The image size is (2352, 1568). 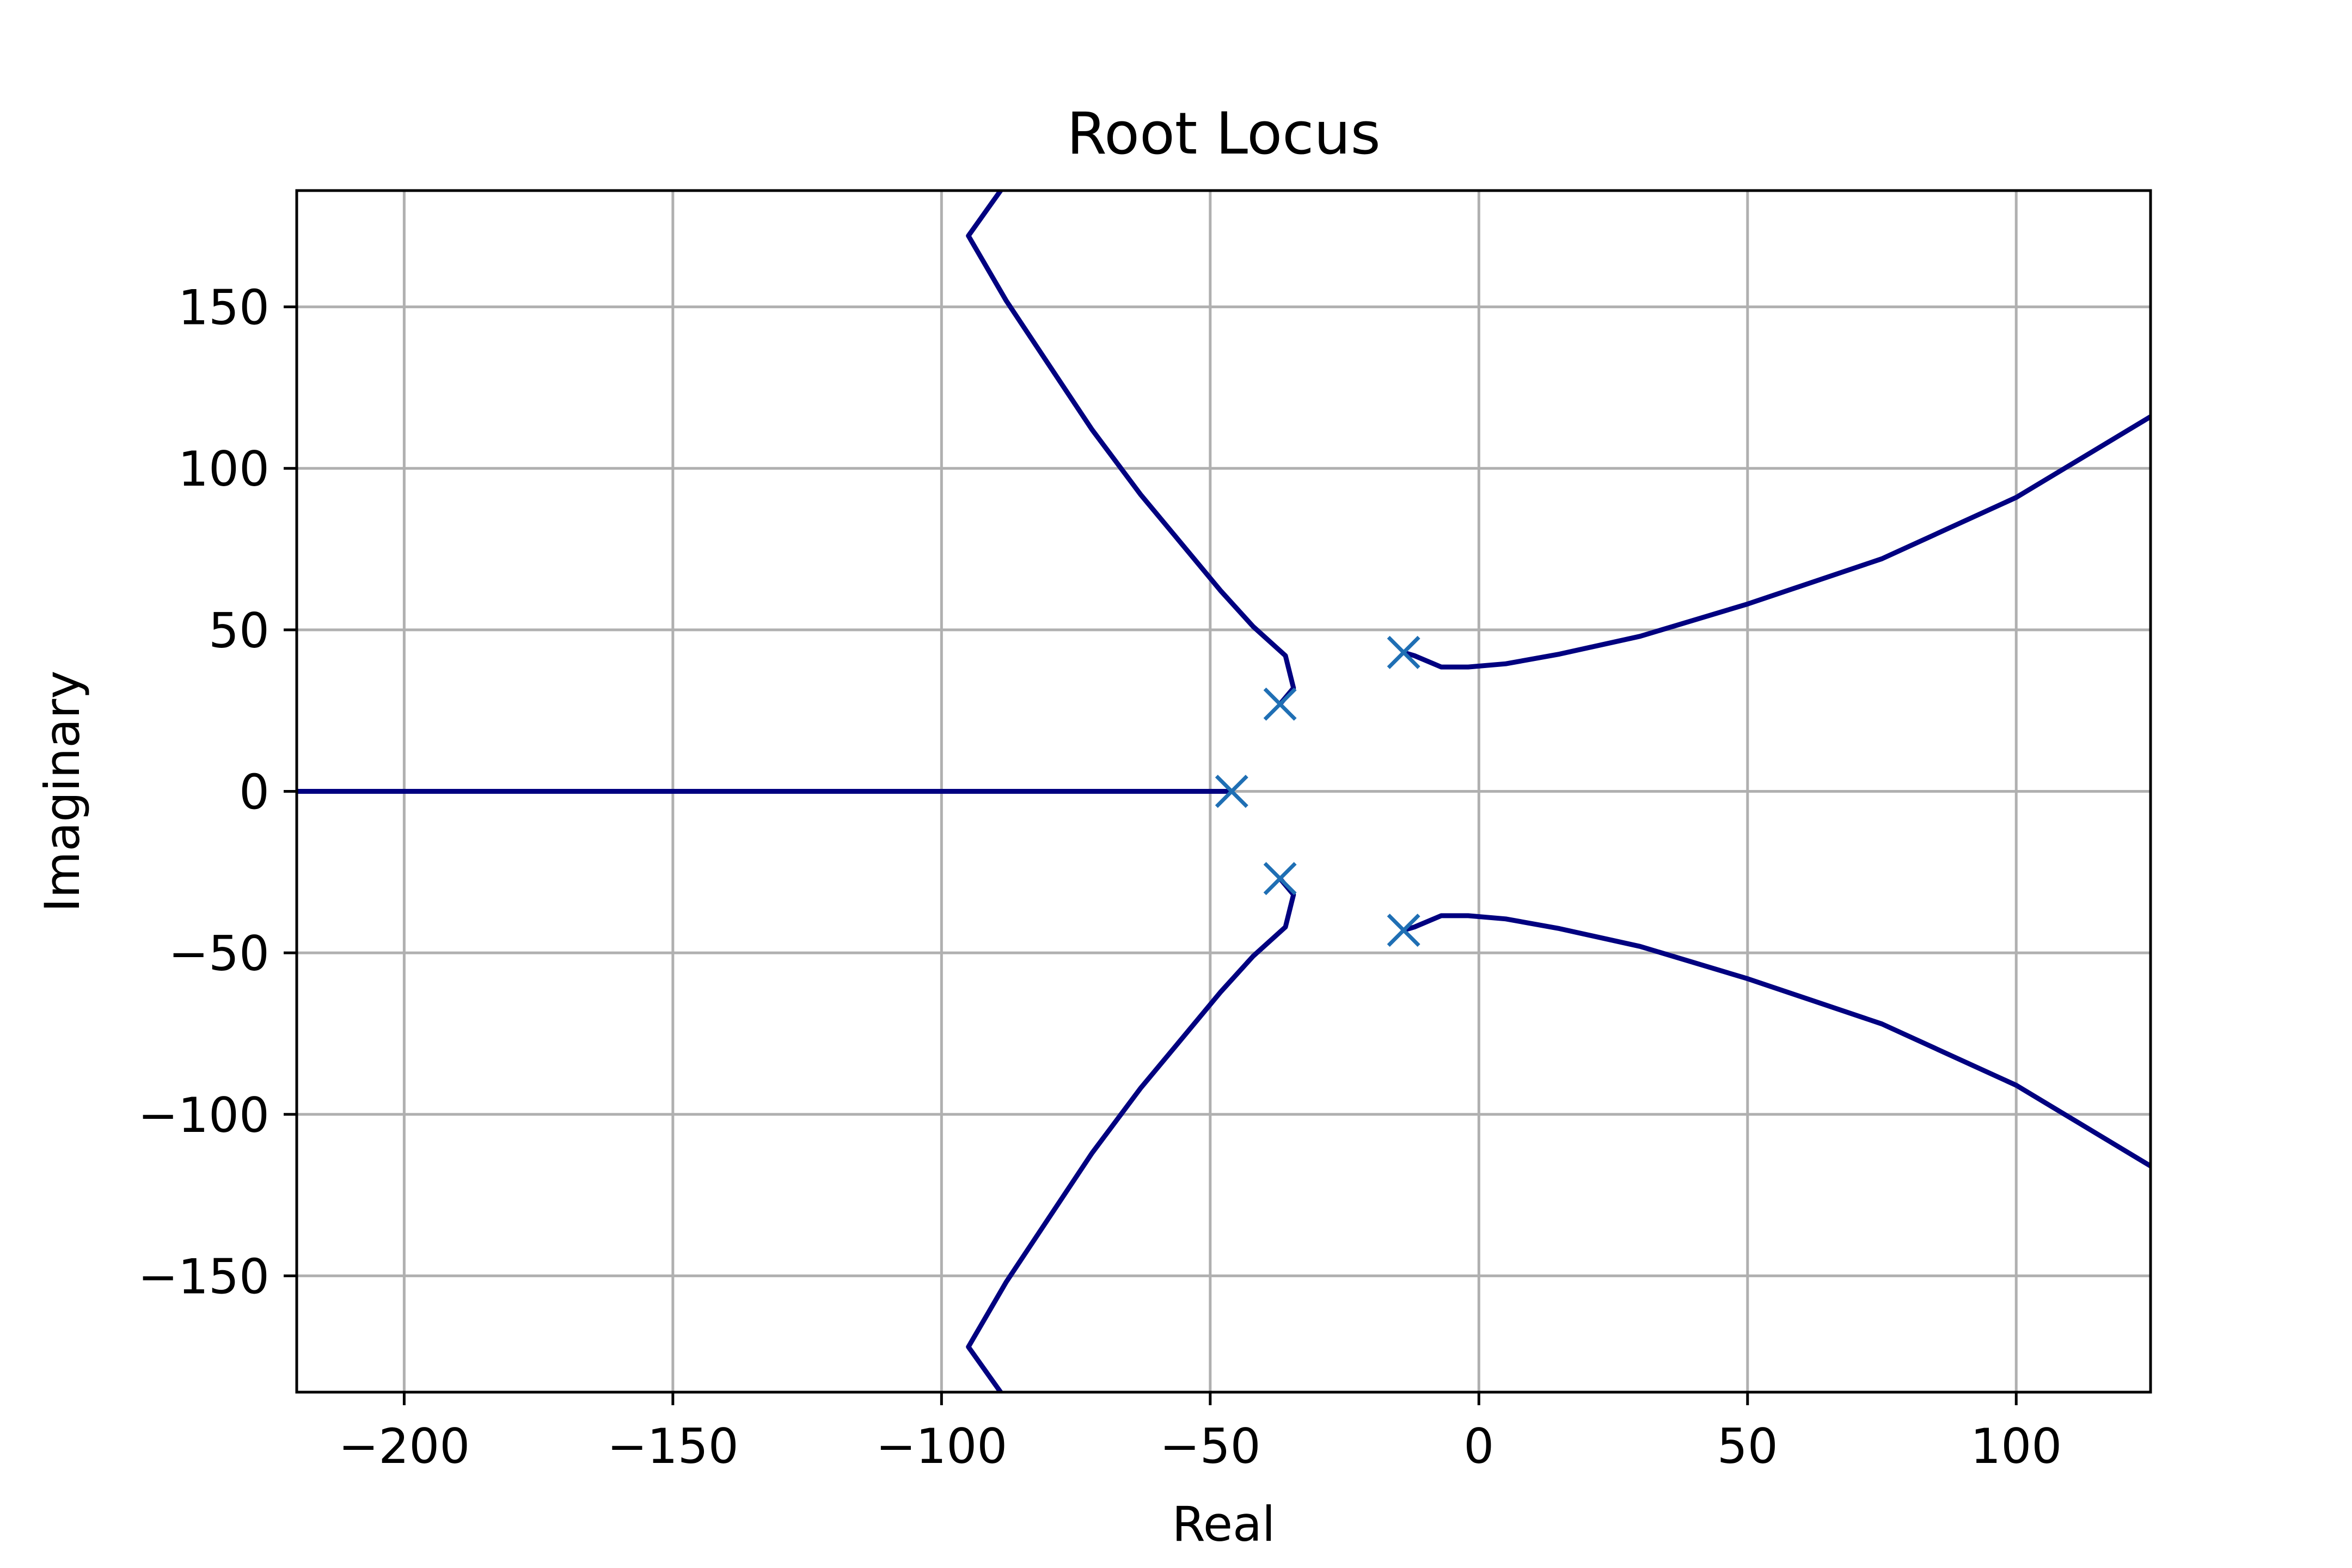 What do you see at coordinates (404, 1446) in the screenshot?
I see `x-tick-label: −200` at bounding box center [404, 1446].